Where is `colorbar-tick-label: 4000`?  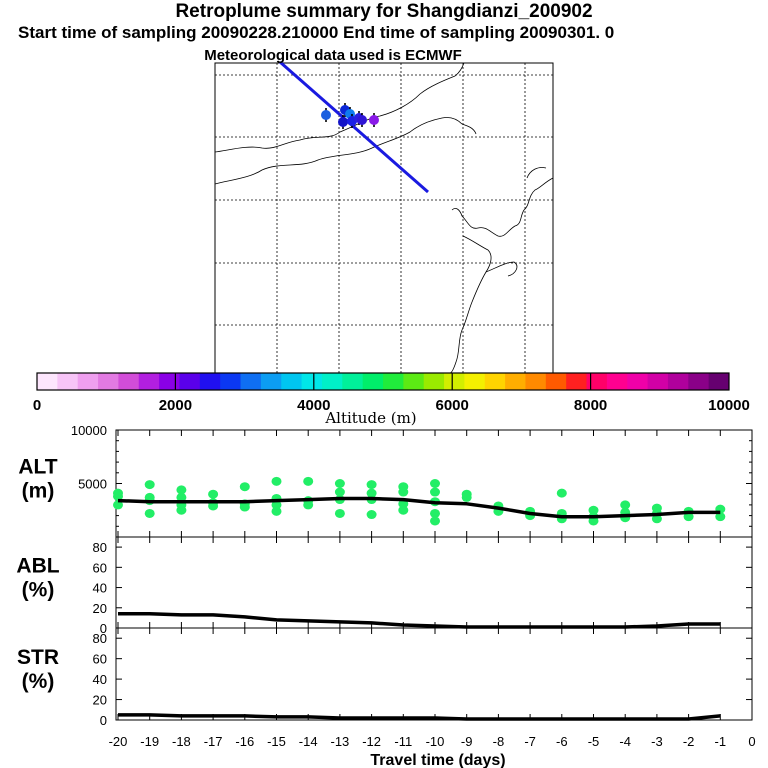 colorbar-tick-label: 4000 is located at coordinates (313, 405).